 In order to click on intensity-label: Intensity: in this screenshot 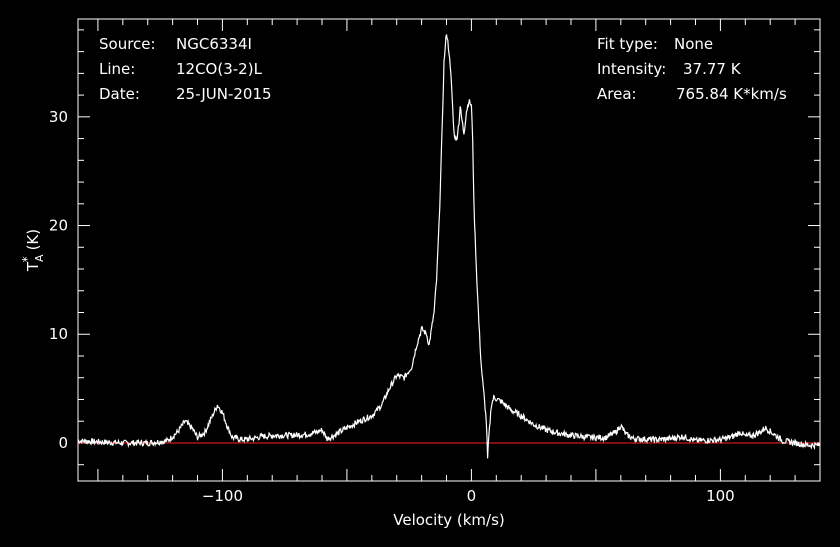, I will do `click(632, 69)`.